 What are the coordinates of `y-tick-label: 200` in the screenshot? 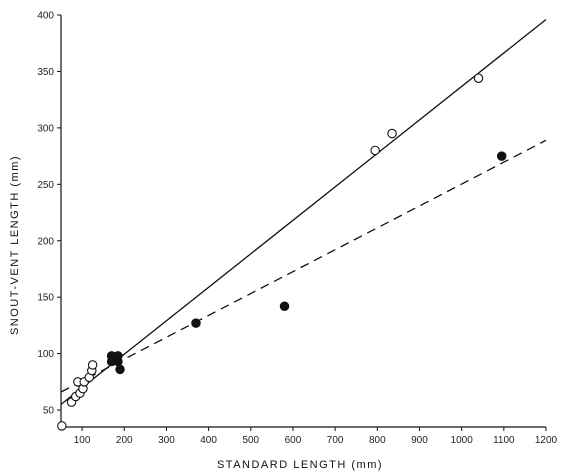 It's located at (45, 241).